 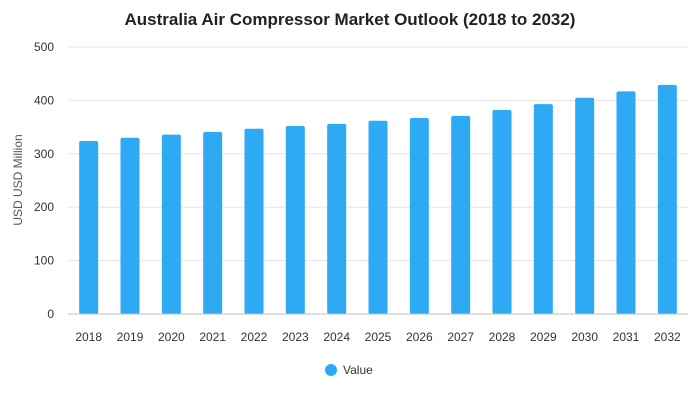 What do you see at coordinates (212, 337) in the screenshot?
I see `x-tick-label: 2021` at bounding box center [212, 337].